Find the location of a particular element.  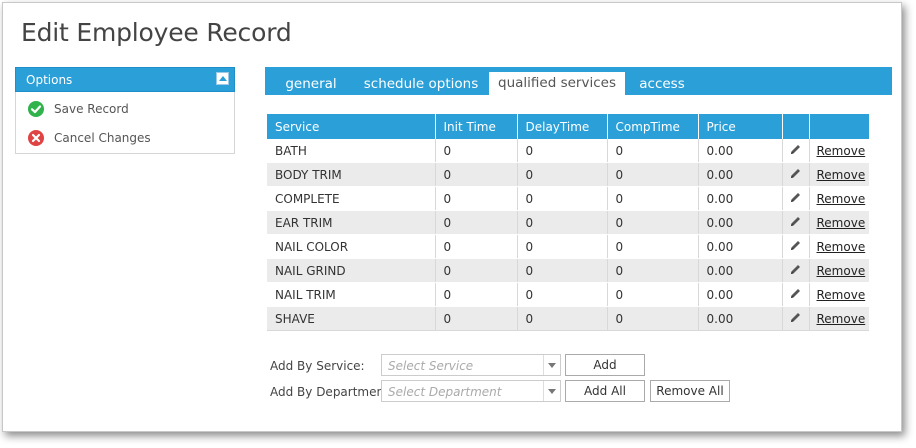

table-row: BATH 0 0 0 0.00 Remove is located at coordinates (568, 151).